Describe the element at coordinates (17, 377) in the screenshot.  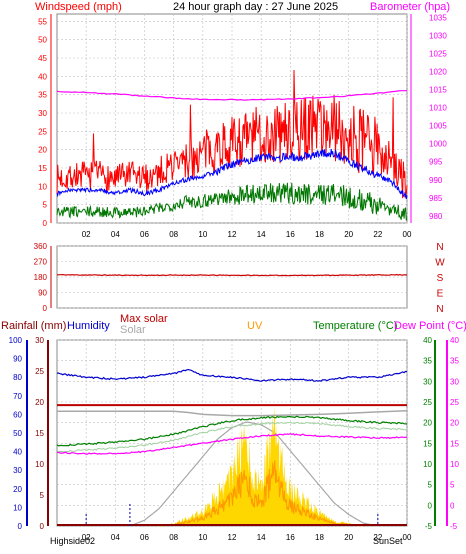
I see `humidity-y-tick: 80` at that location.